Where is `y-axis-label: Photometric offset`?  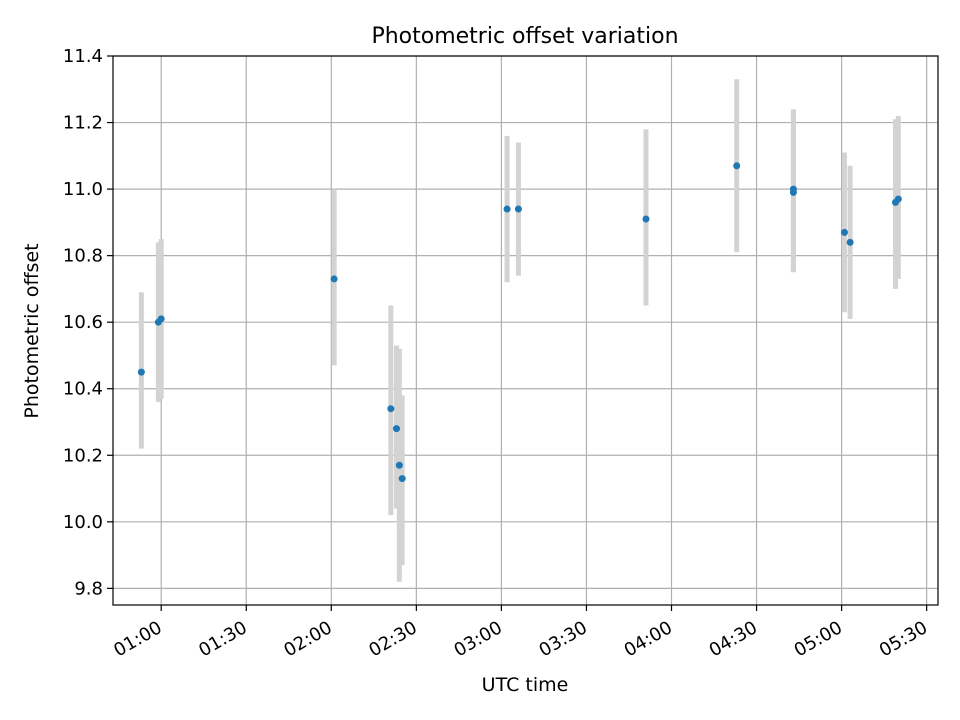 y-axis-label: Photometric offset is located at coordinates (32, 330).